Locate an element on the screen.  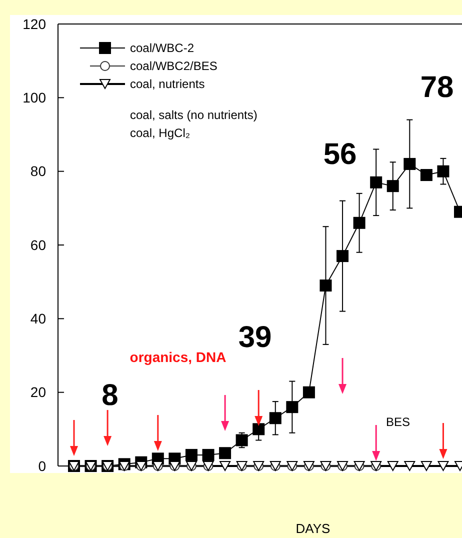
y-tick-label: 0 is located at coordinates (42, 466).